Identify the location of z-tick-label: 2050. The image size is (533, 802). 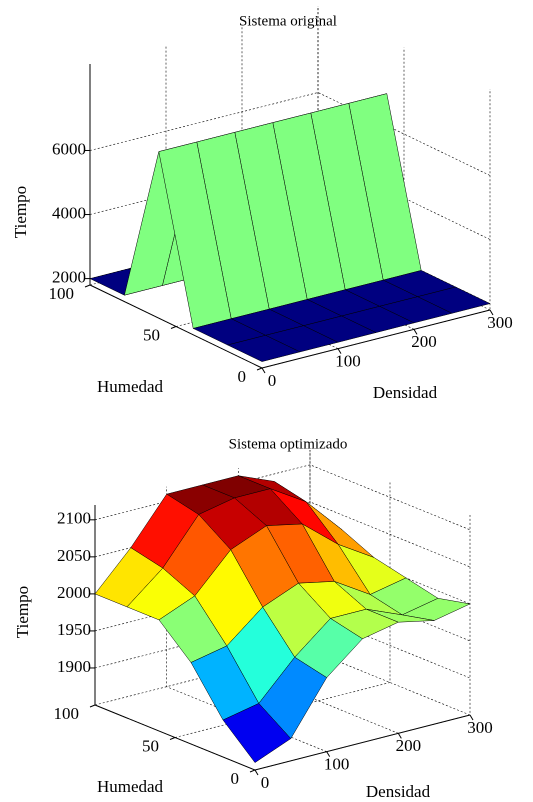
(74, 555).